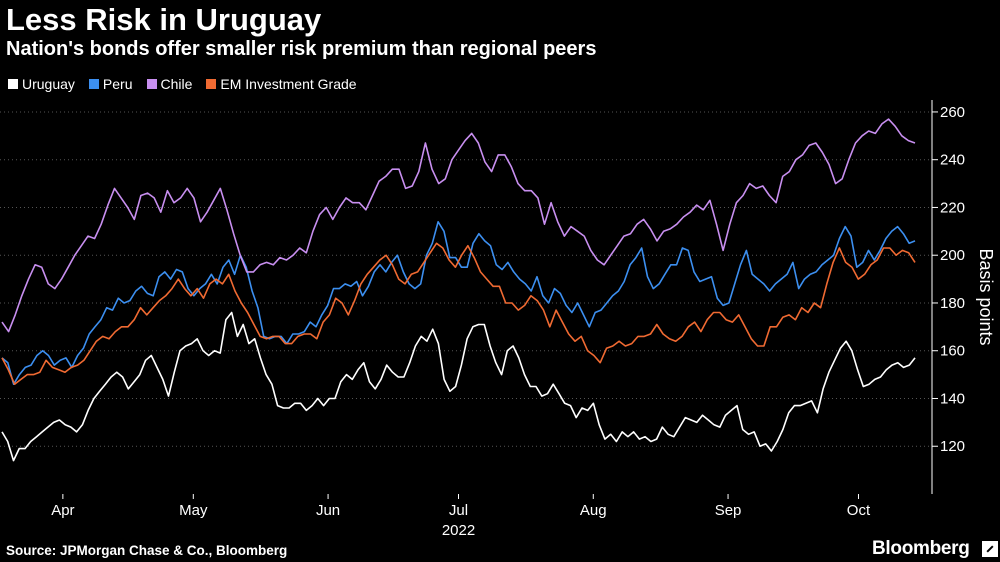 The image size is (1000, 562). I want to click on legend-swatch-uruguay, so click(13, 84).